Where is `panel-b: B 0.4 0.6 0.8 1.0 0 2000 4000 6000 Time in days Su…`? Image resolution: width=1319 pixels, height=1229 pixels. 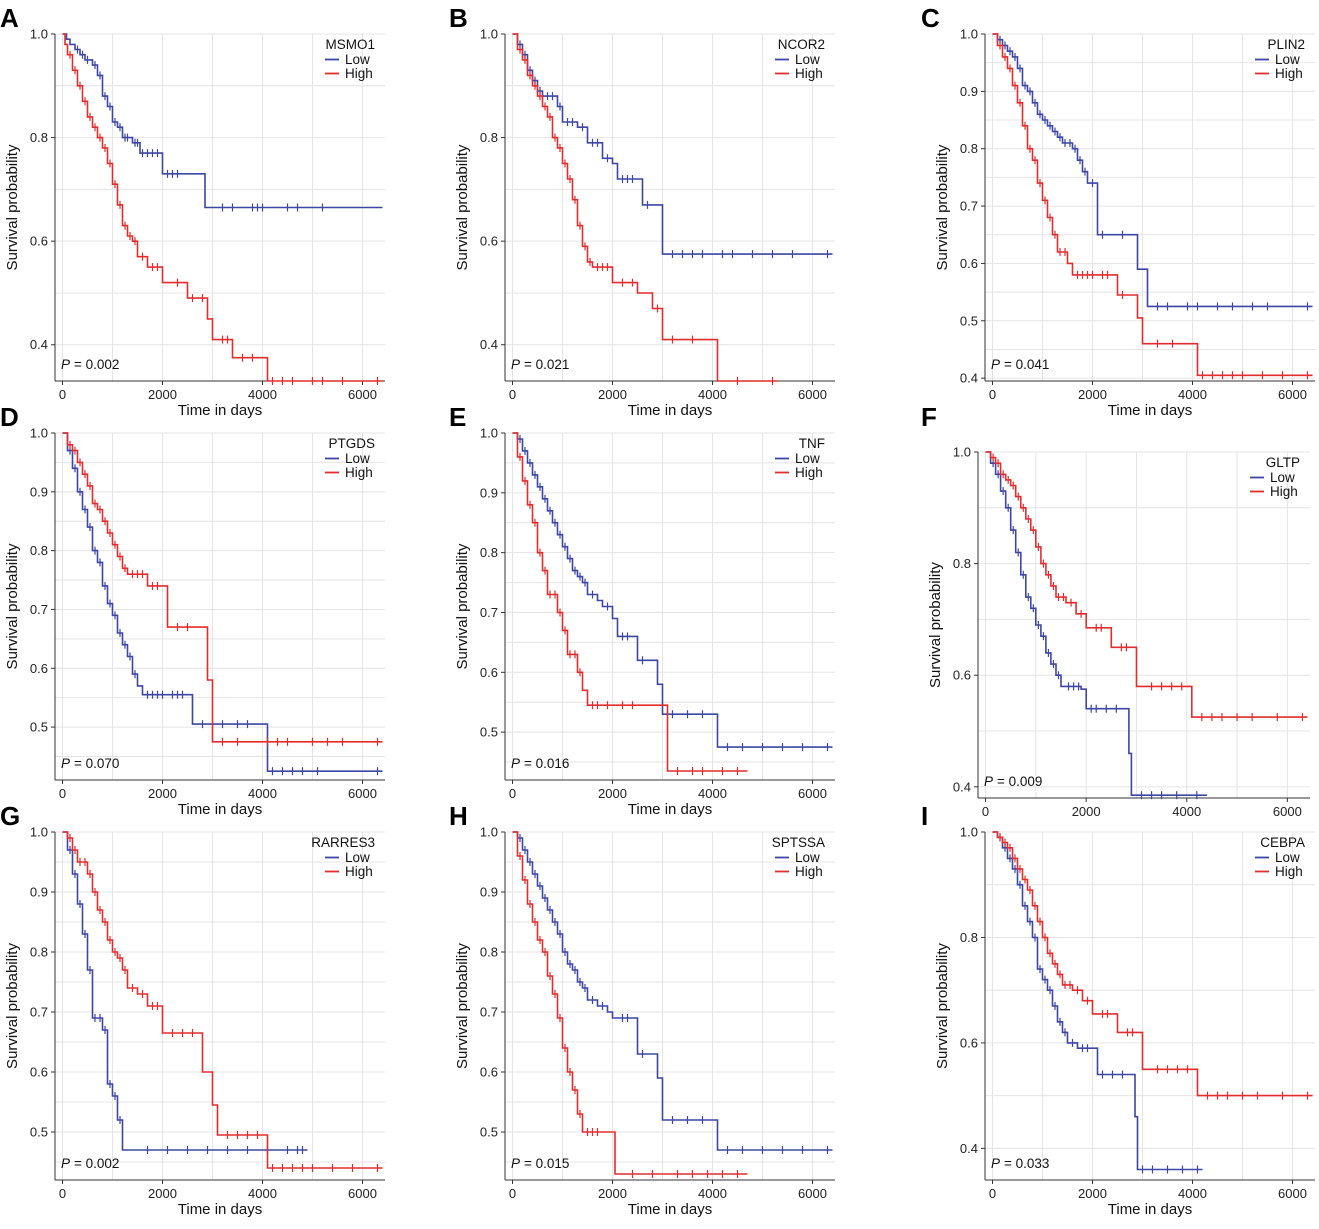
panel-b: B 0.4 0.6 0.8 1.0 0 2000 4000 6000 Time in days Su… is located at coordinates (642, 211).